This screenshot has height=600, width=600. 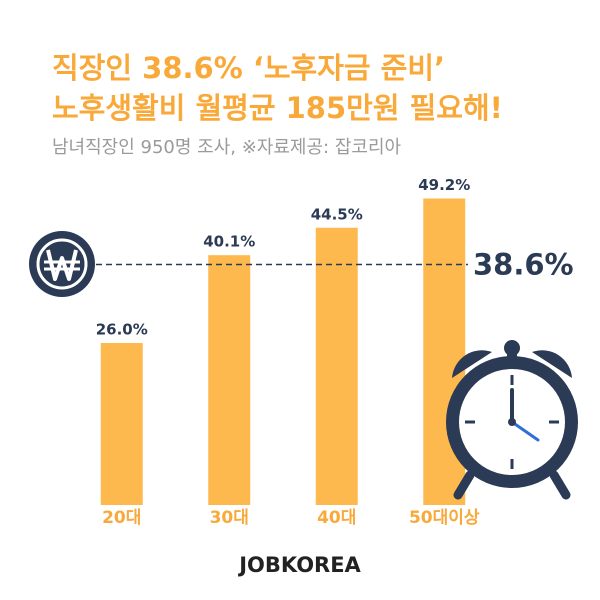 What do you see at coordinates (62, 264) in the screenshot?
I see `won-icon` at bounding box center [62, 264].